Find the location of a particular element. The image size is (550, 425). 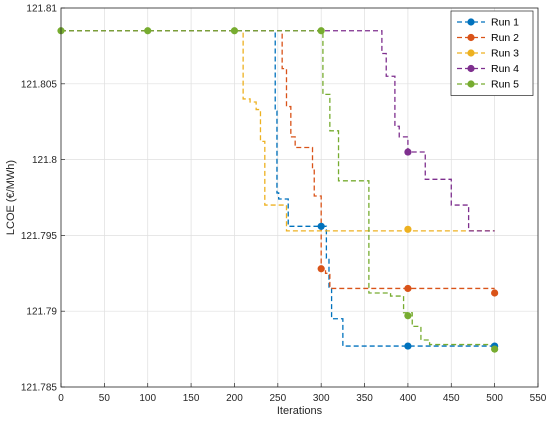

legend-label-run-5: Run 5 is located at coordinates (505, 85).